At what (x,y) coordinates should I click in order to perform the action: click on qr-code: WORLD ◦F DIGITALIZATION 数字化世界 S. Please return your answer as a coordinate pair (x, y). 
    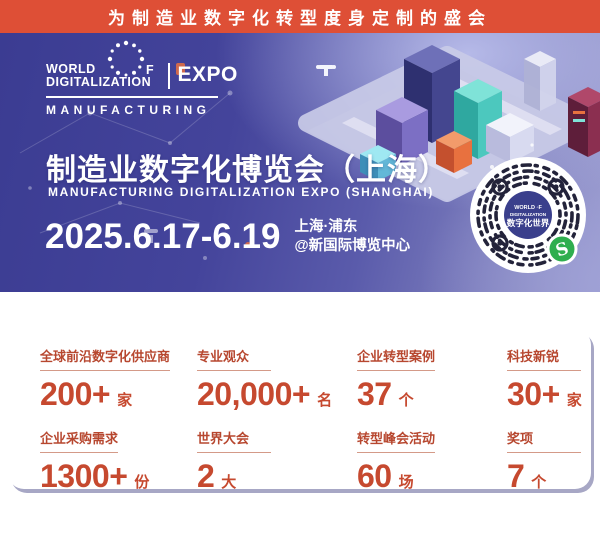
    Looking at the image, I should click on (528, 215).